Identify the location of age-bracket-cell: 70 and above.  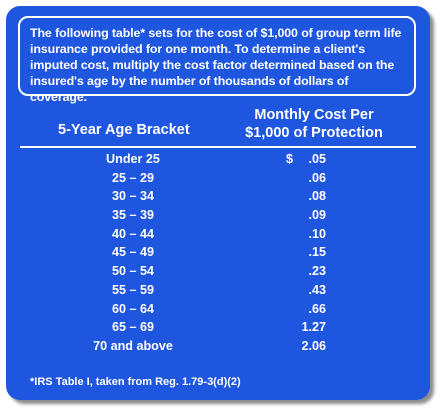
(133, 345).